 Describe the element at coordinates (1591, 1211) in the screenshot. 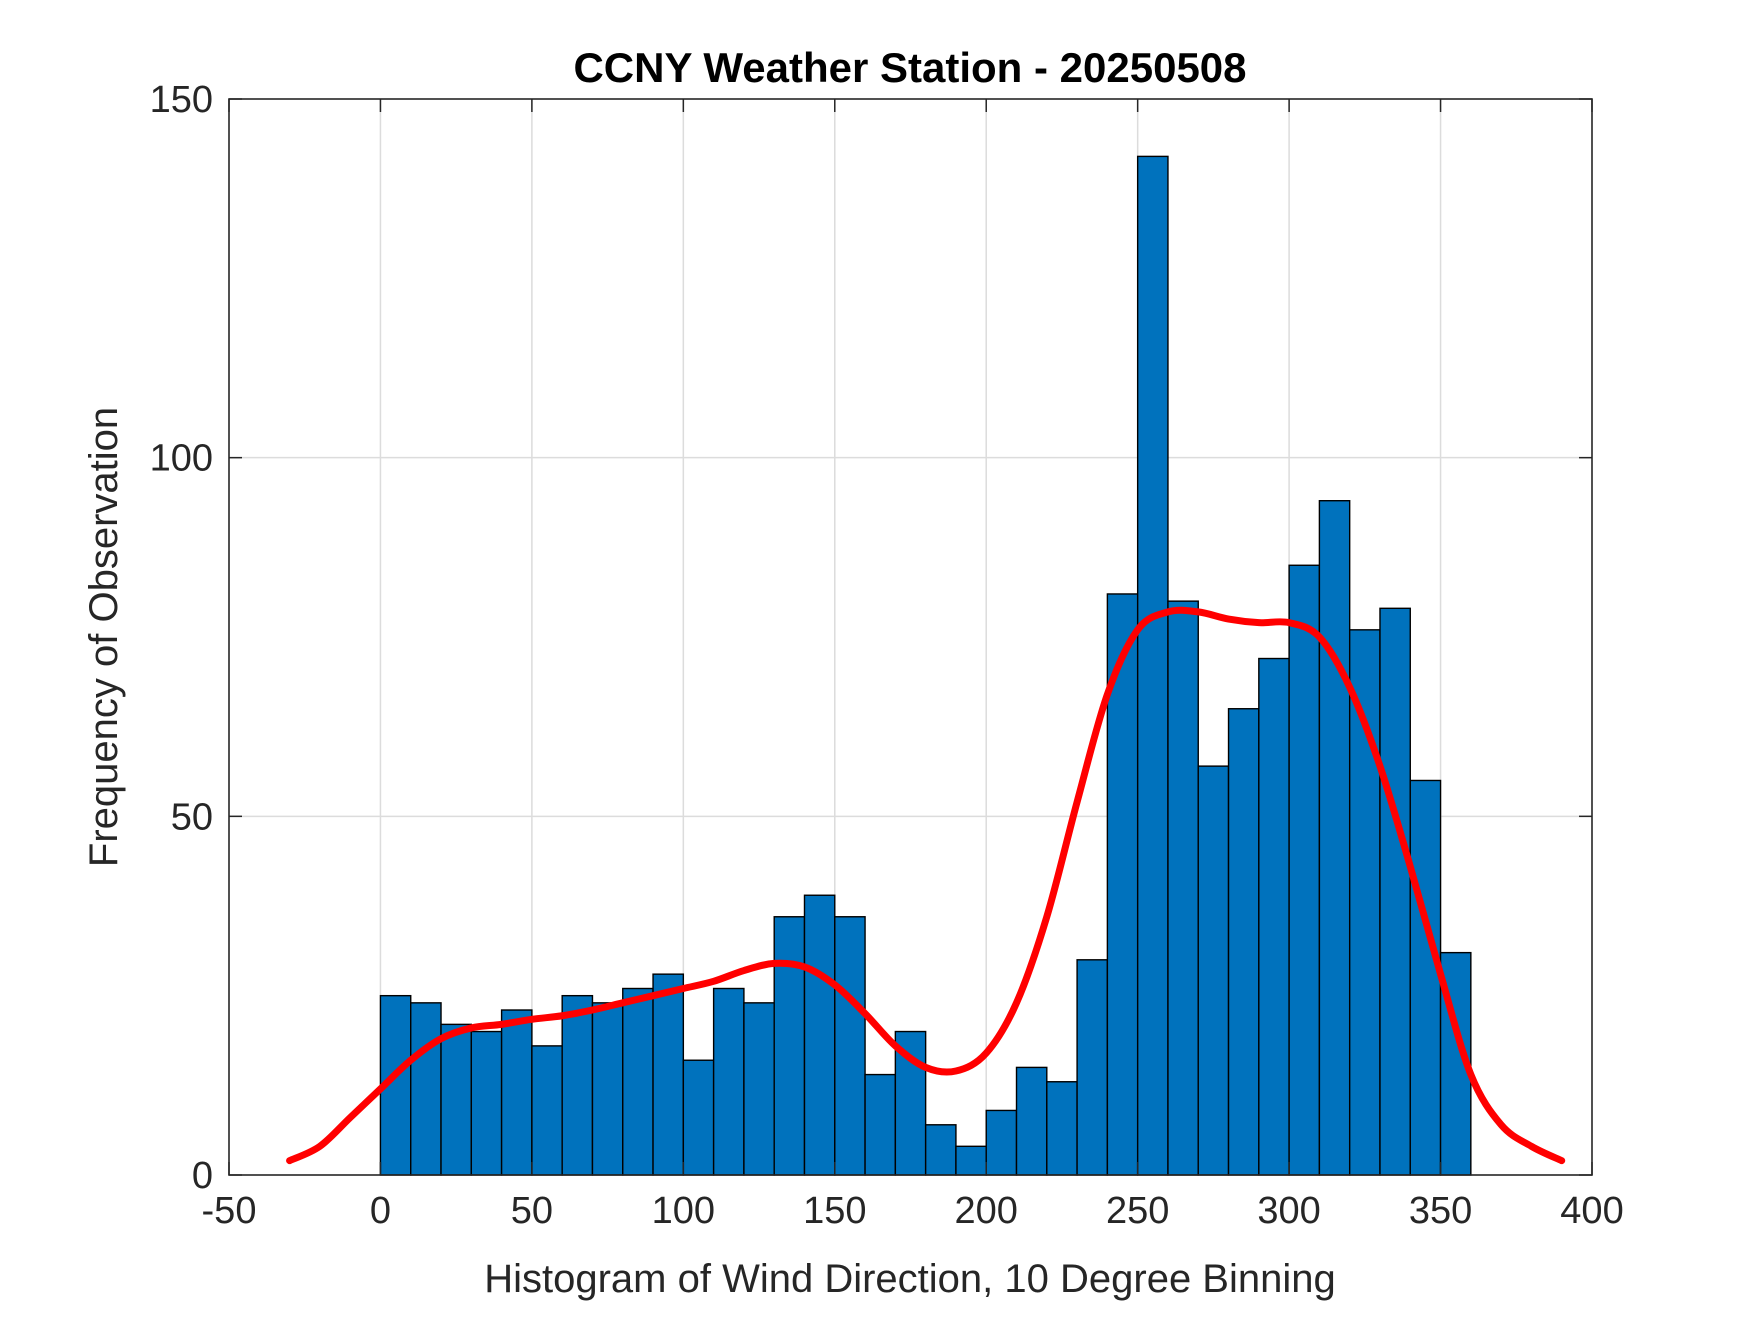

I see `x-tick-label: 400` at that location.